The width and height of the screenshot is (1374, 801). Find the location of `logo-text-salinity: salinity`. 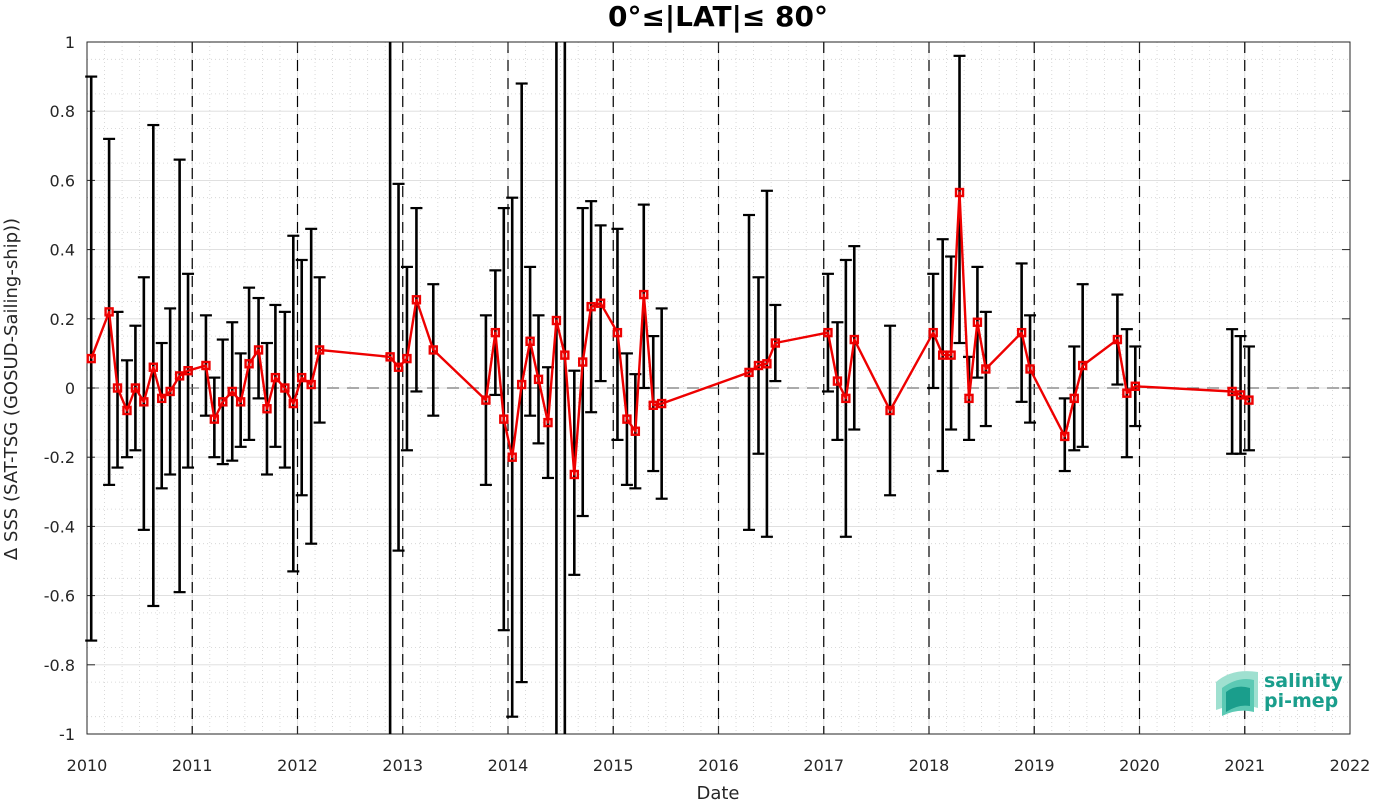

logo-text-salinity: salinity is located at coordinates (1303, 681).